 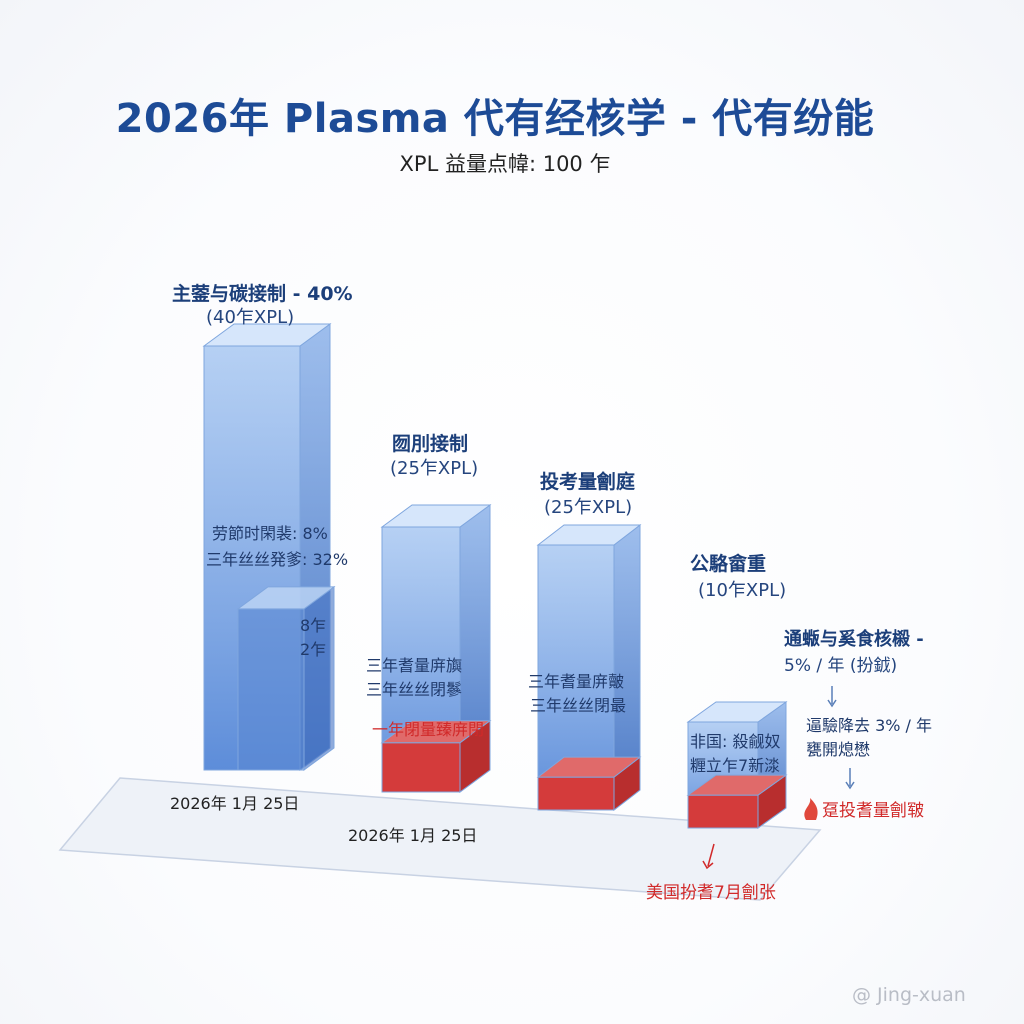 What do you see at coordinates (421, 767) in the screenshot?
I see `bar-2-red-segment-front` at bounding box center [421, 767].